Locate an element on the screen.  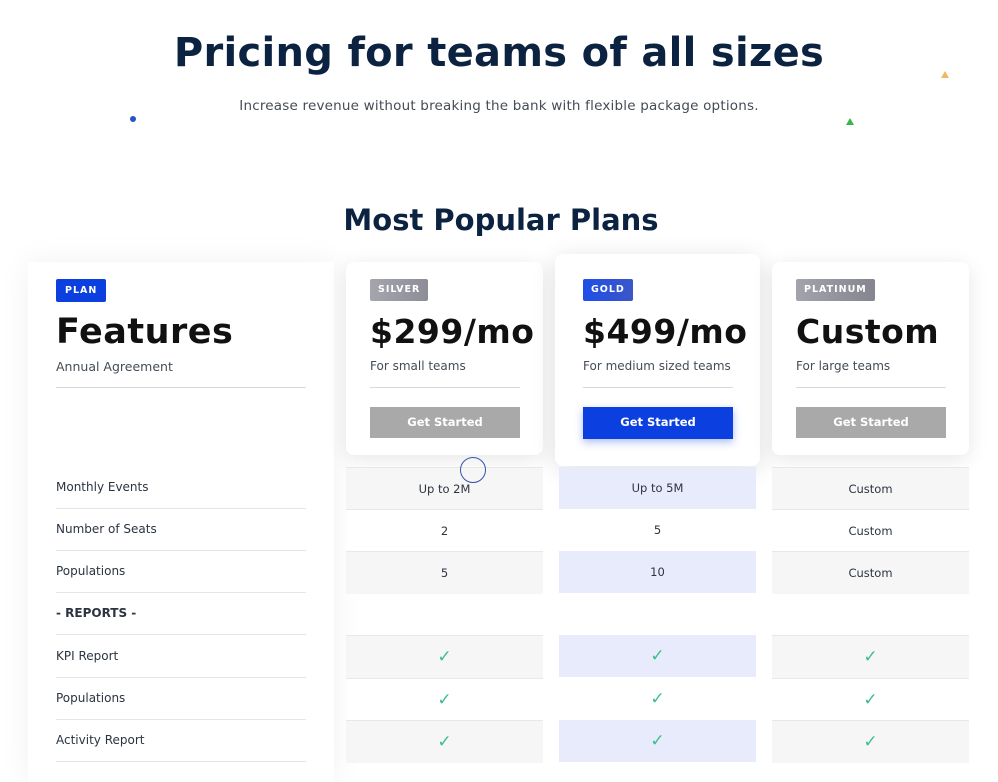
feature-label-populations: Populations is located at coordinates (91, 571).